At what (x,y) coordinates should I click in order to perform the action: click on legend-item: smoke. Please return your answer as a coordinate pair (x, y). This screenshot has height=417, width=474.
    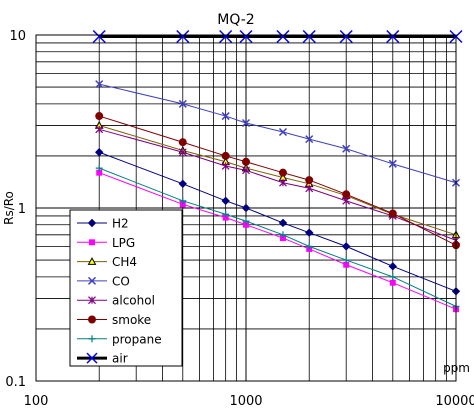
    Looking at the image, I should click on (114, 320).